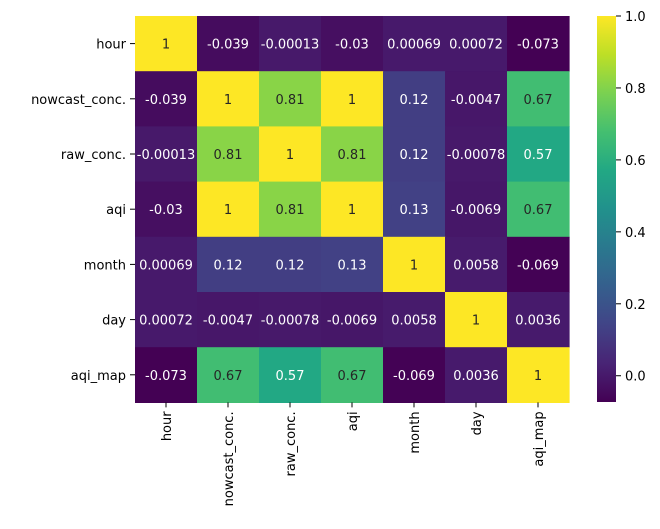 This screenshot has width=660, height=529. Describe the element at coordinates (228, 155) in the screenshot. I see `cell-annotation-r2-c1: 0.81` at that location.